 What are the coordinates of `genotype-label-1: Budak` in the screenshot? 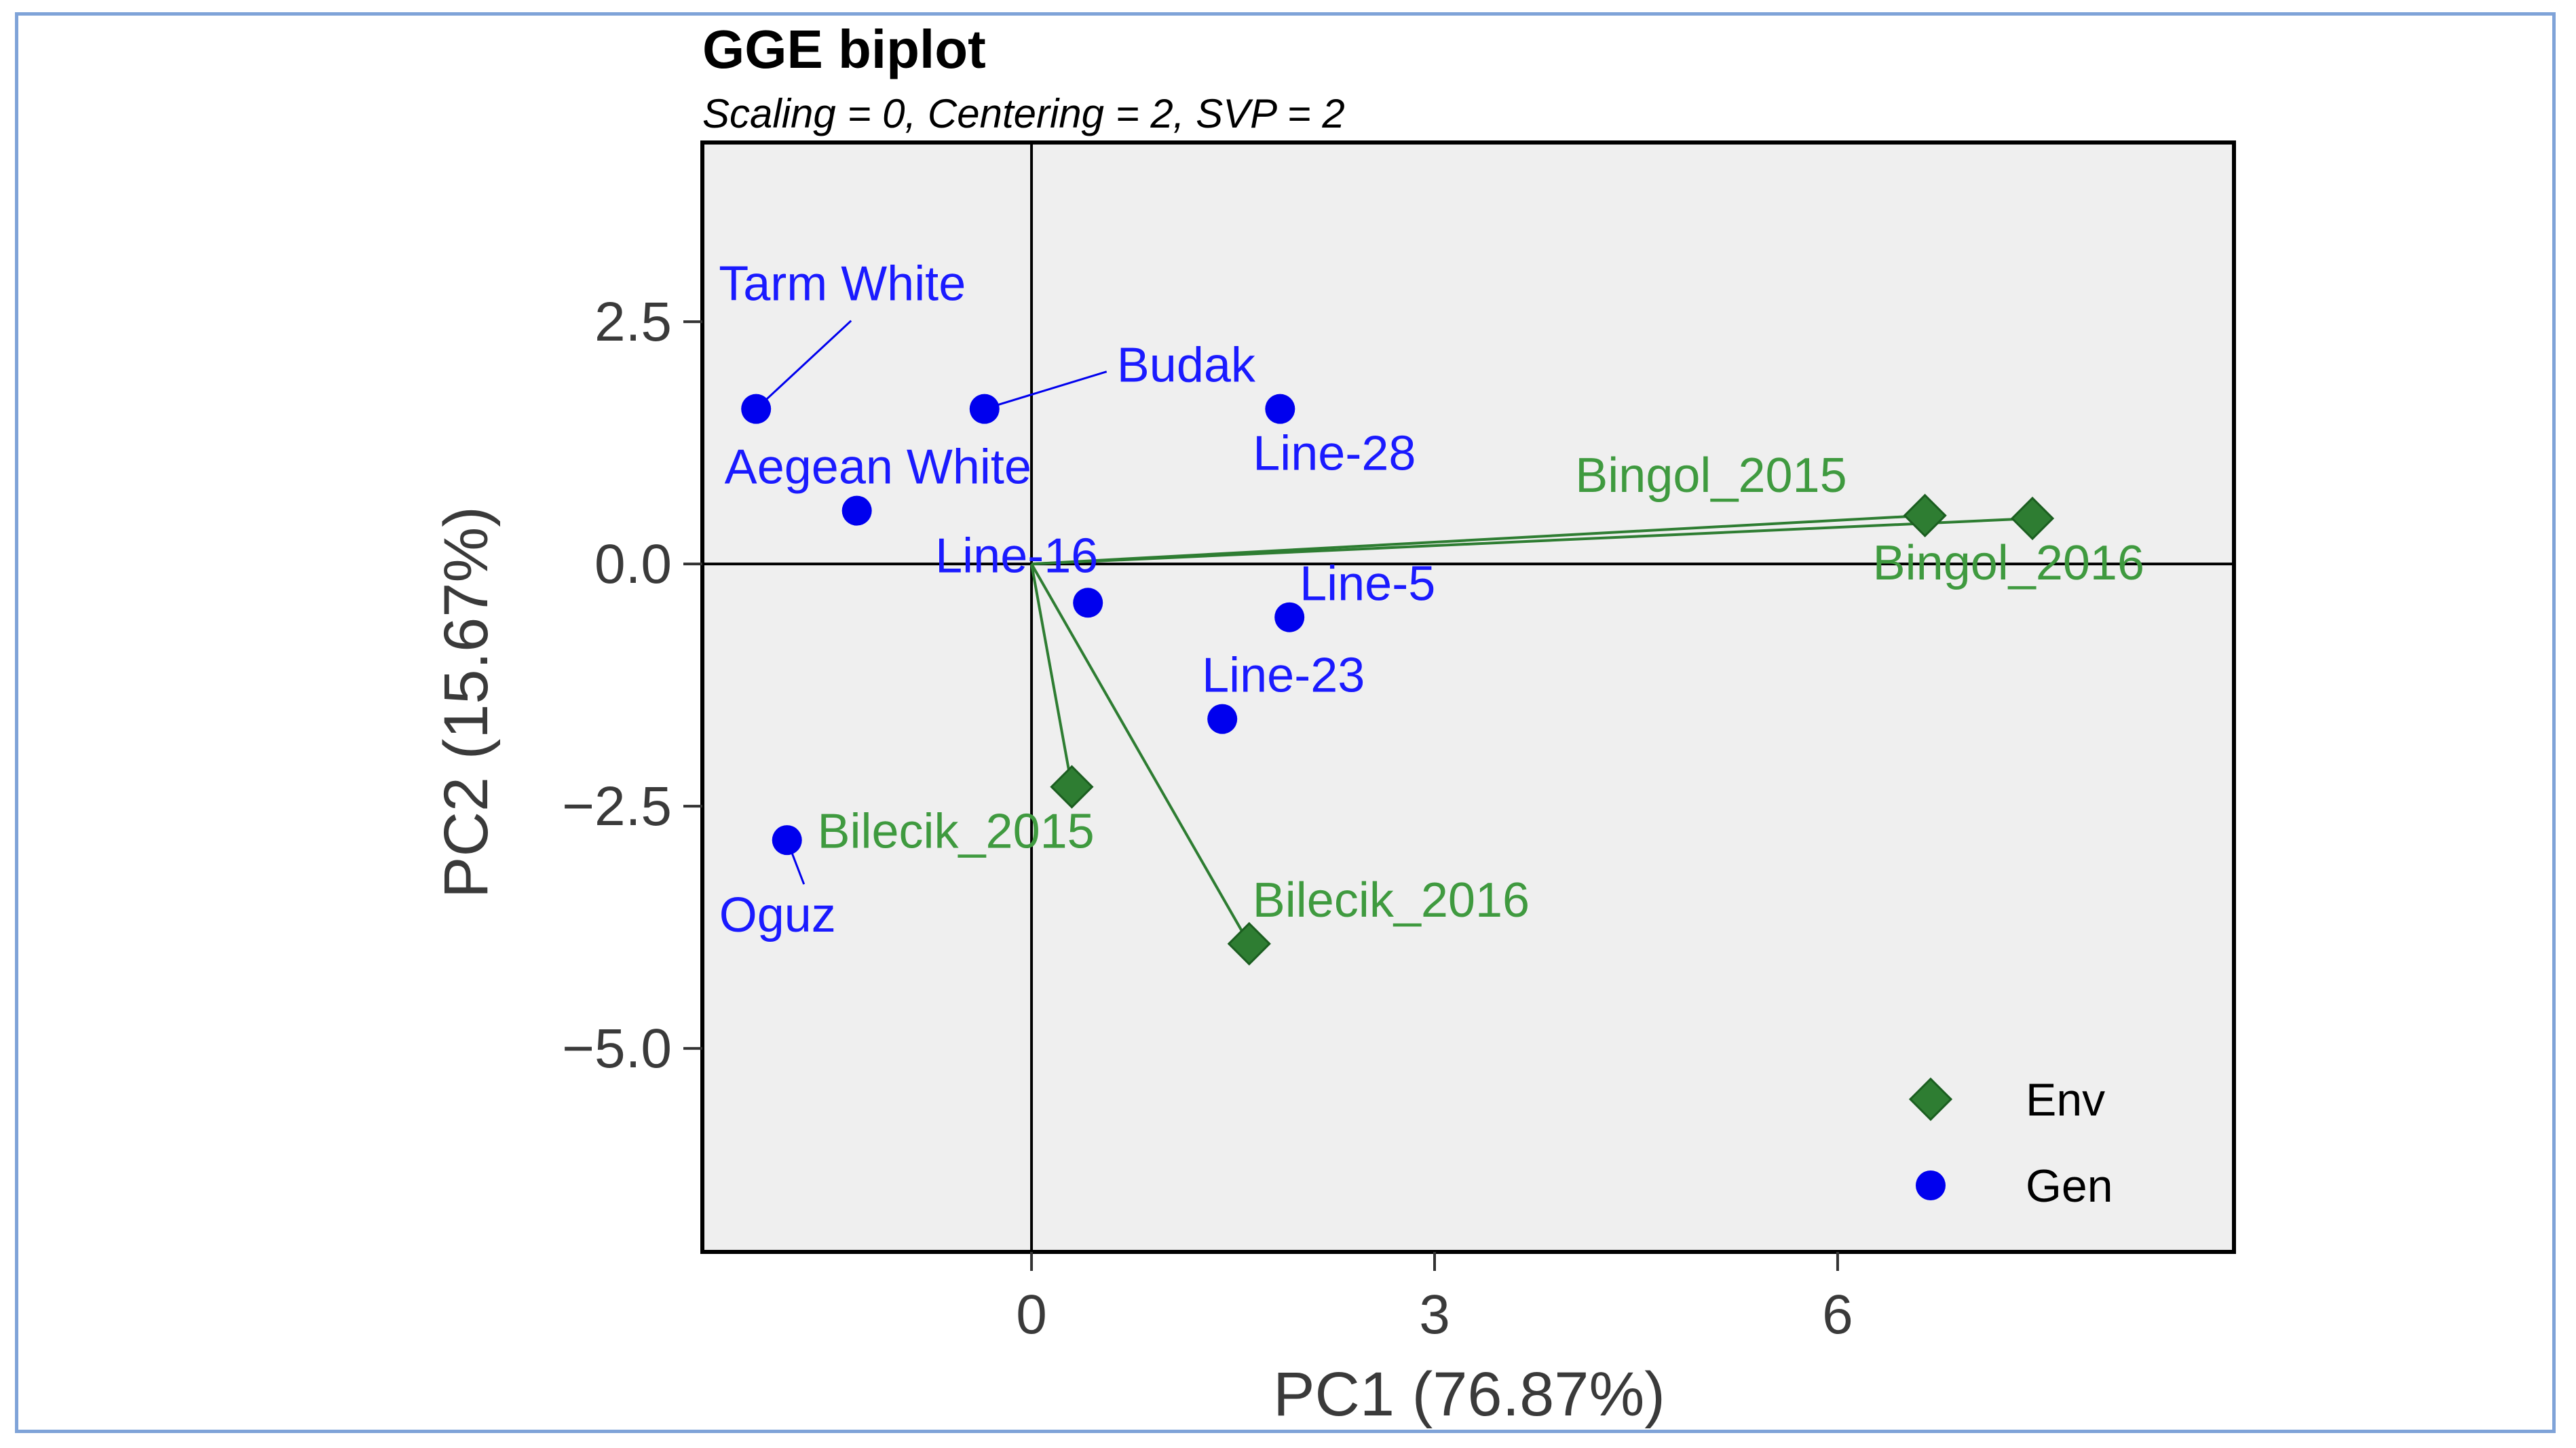 It's located at (1186, 366).